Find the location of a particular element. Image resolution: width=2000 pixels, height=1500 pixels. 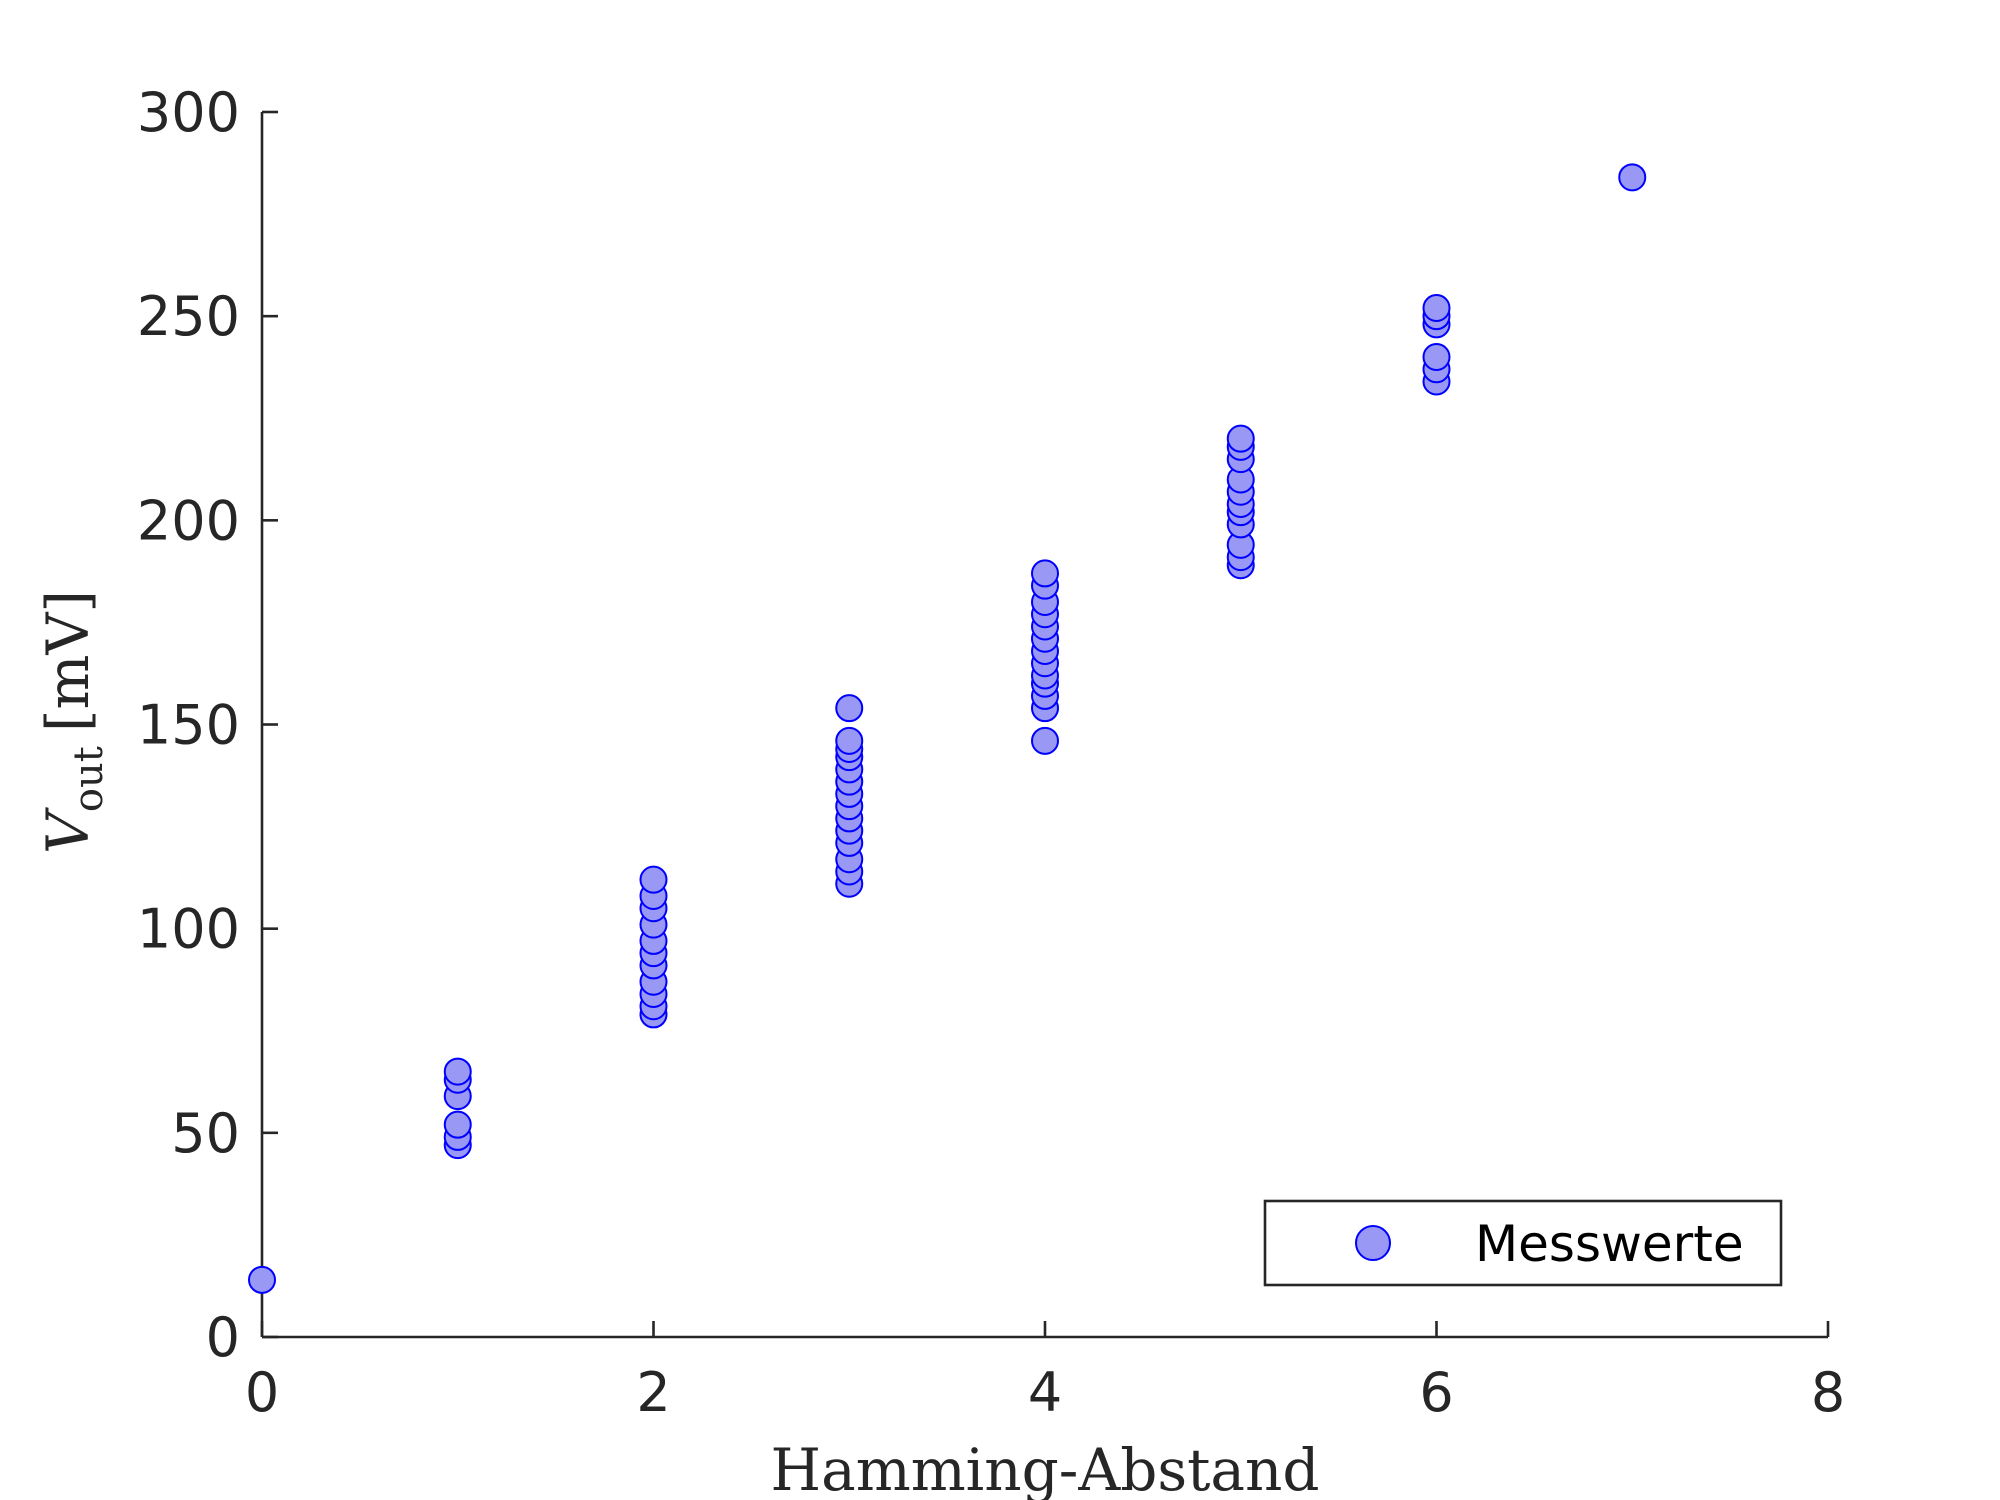

y-axis-ticks: 0 50 100 150 200 250 300 is located at coordinates (207, 725).